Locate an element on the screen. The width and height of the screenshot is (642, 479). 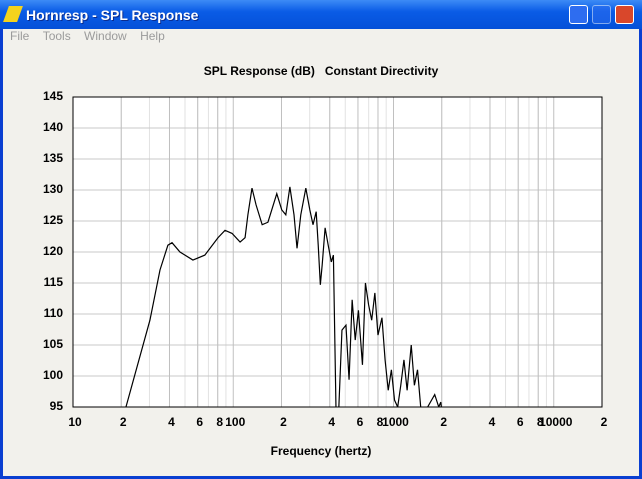
y-tick-label: 125 is located at coordinates (53, 220).